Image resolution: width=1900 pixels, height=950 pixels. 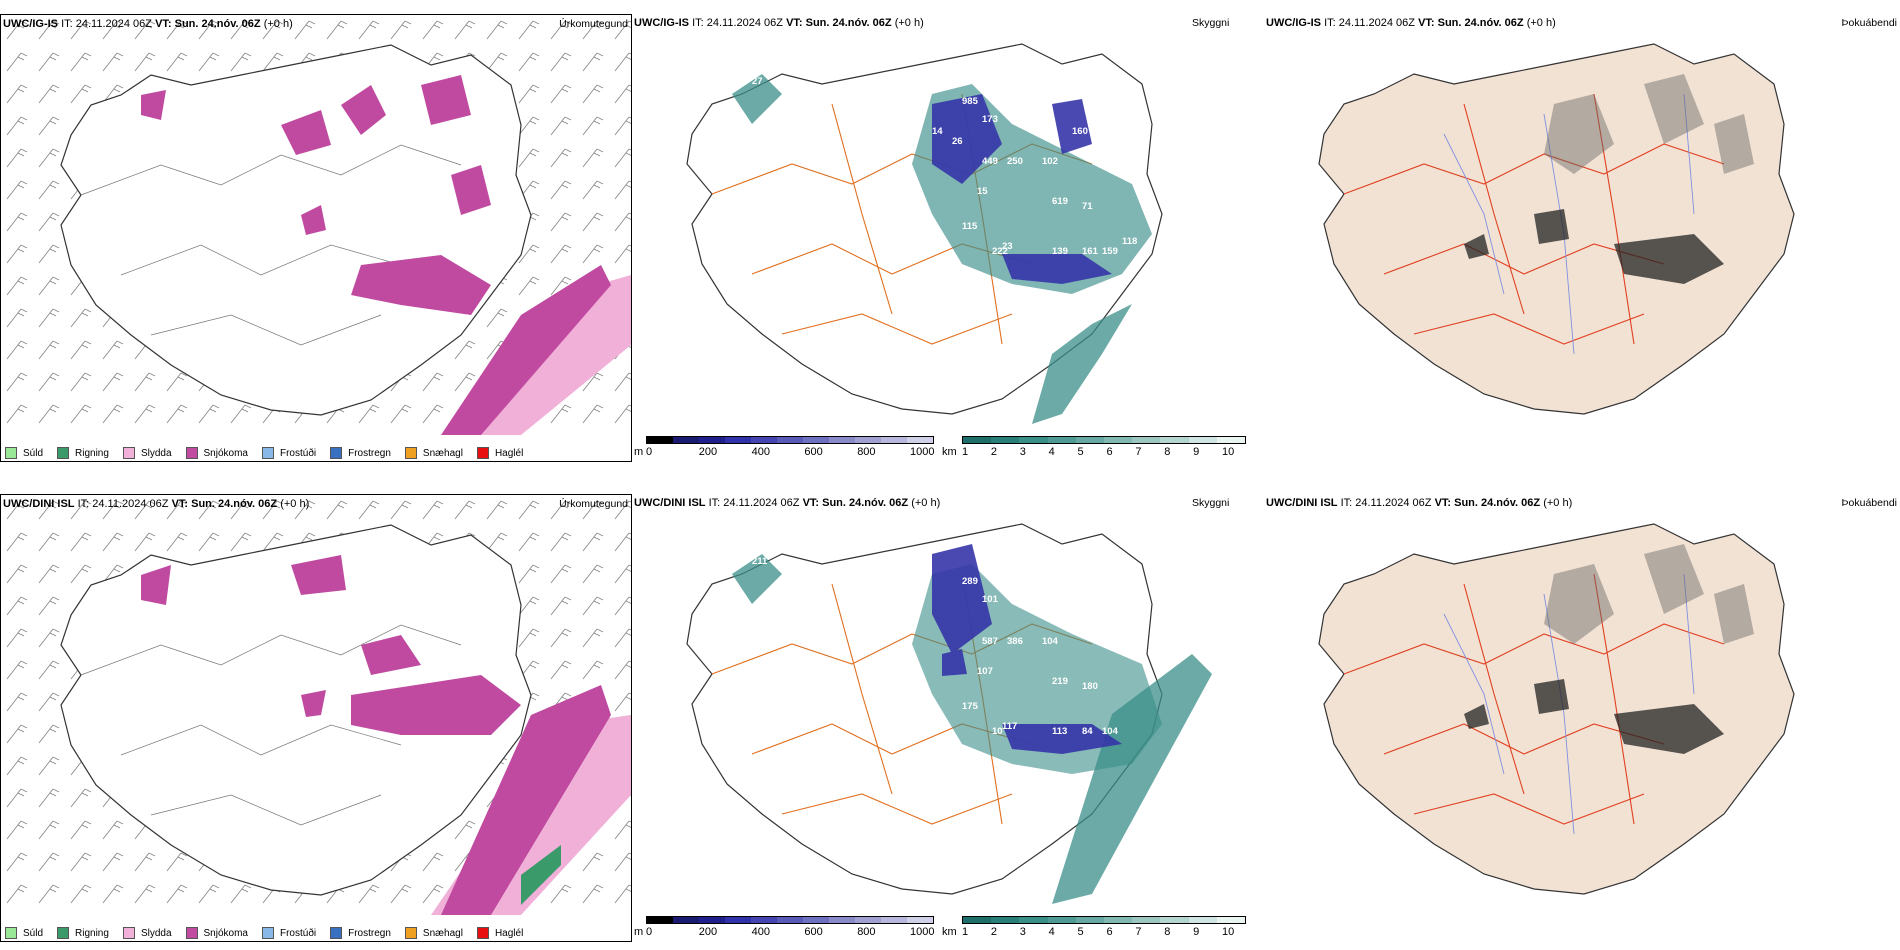 I want to click on visibility-value-label: 115, so click(x=970, y=226).